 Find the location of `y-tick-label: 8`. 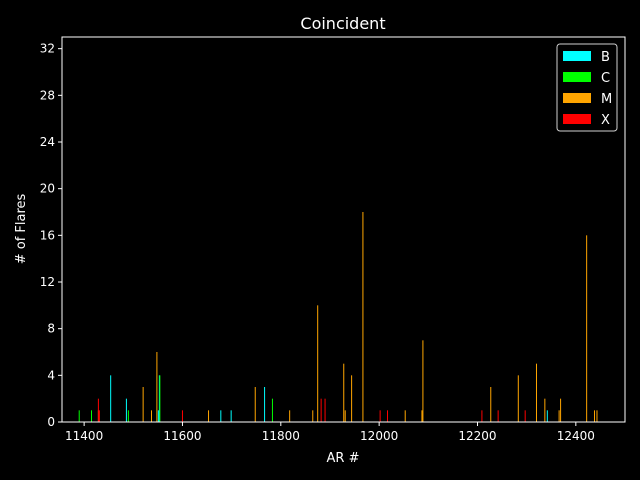

y-tick-label: 8 is located at coordinates (51, 329).